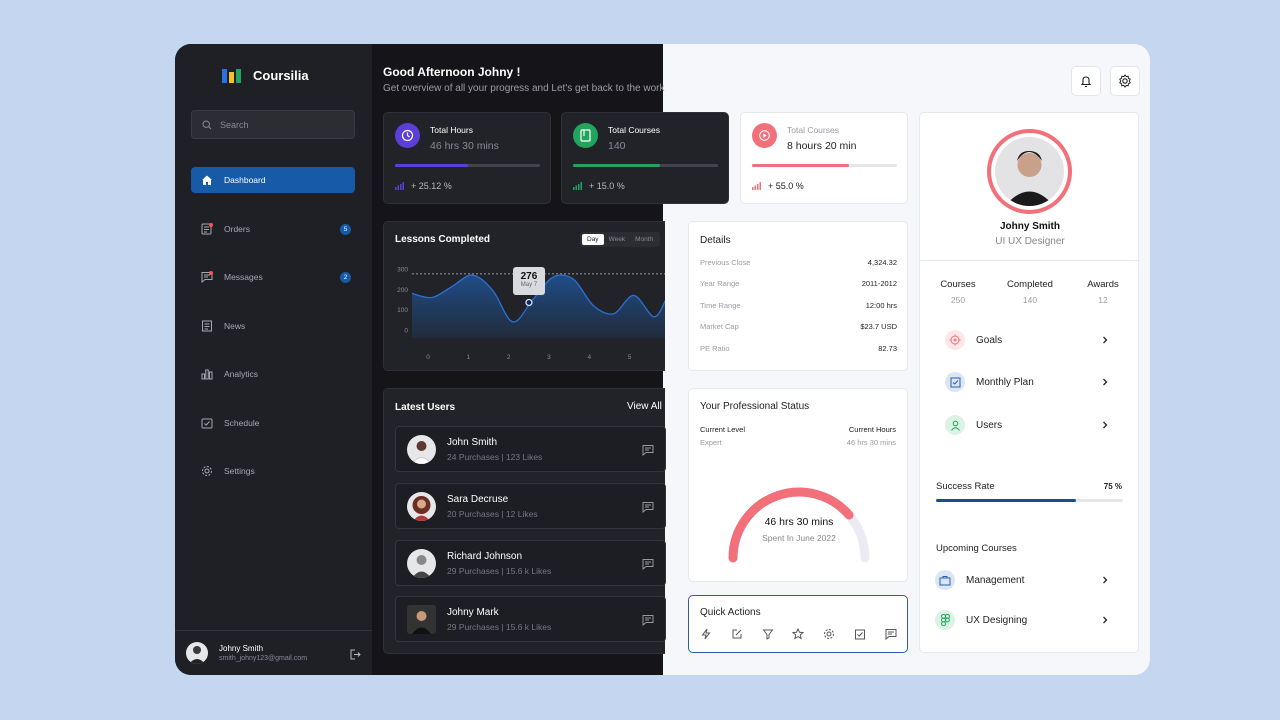 The width and height of the screenshot is (1280, 720). What do you see at coordinates (1005, 382) in the screenshot?
I see `menu-item-label: Monthly Plan` at bounding box center [1005, 382].